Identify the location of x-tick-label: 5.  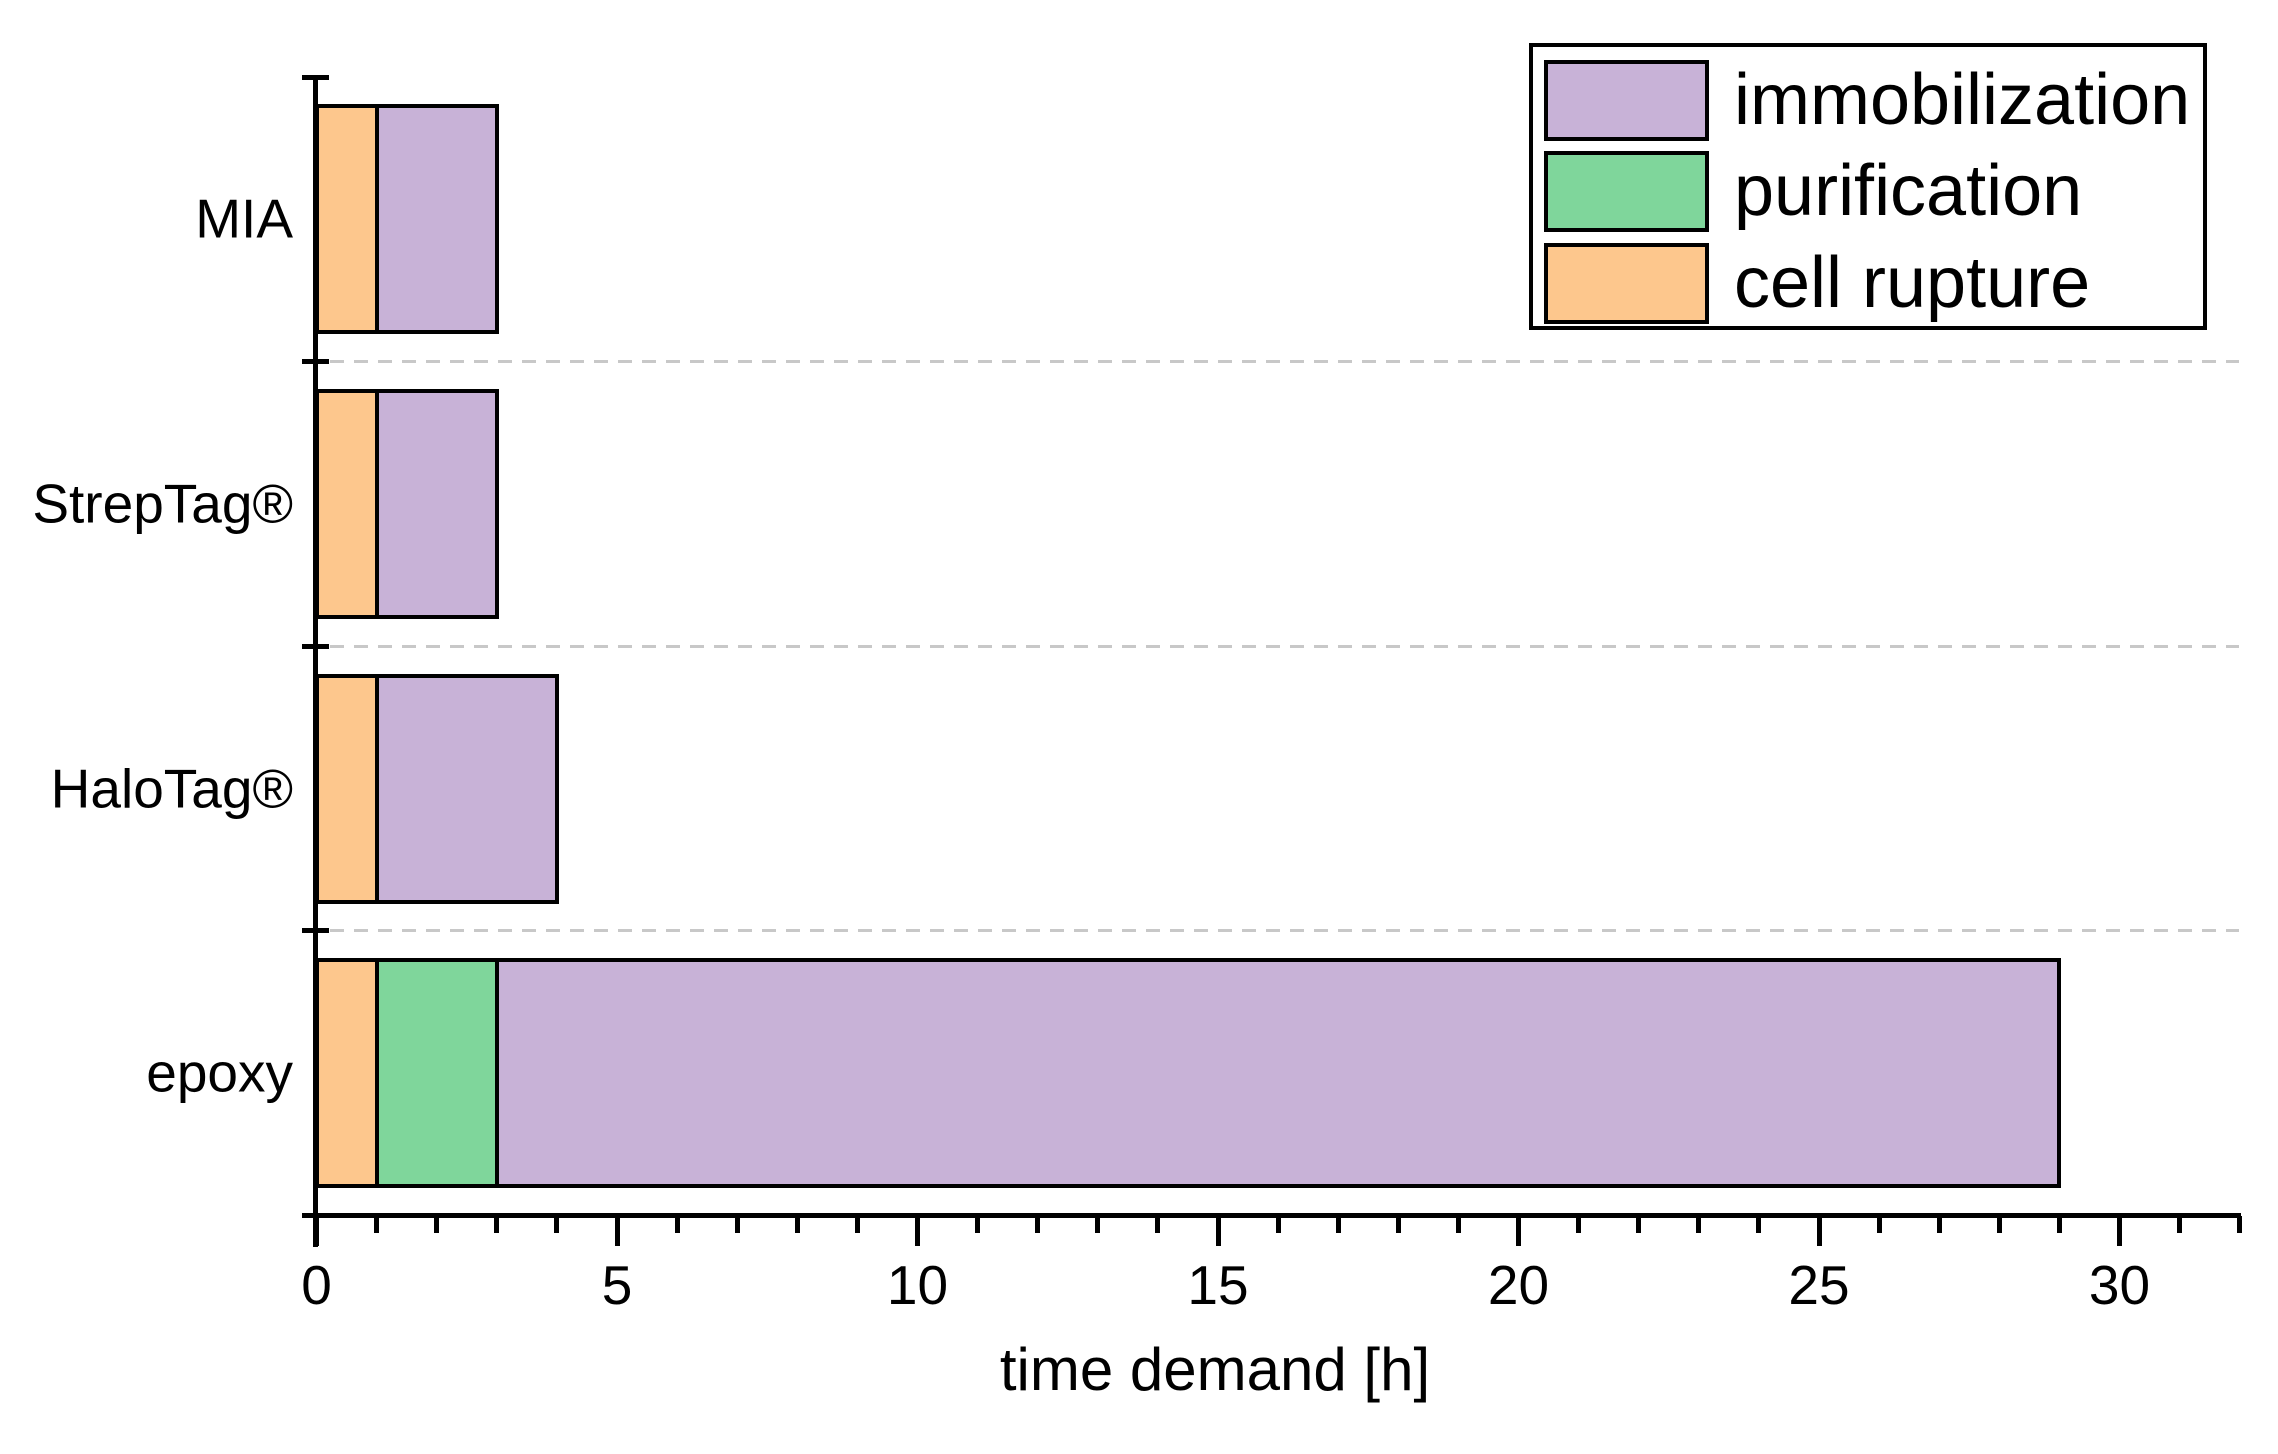
(617, 1285).